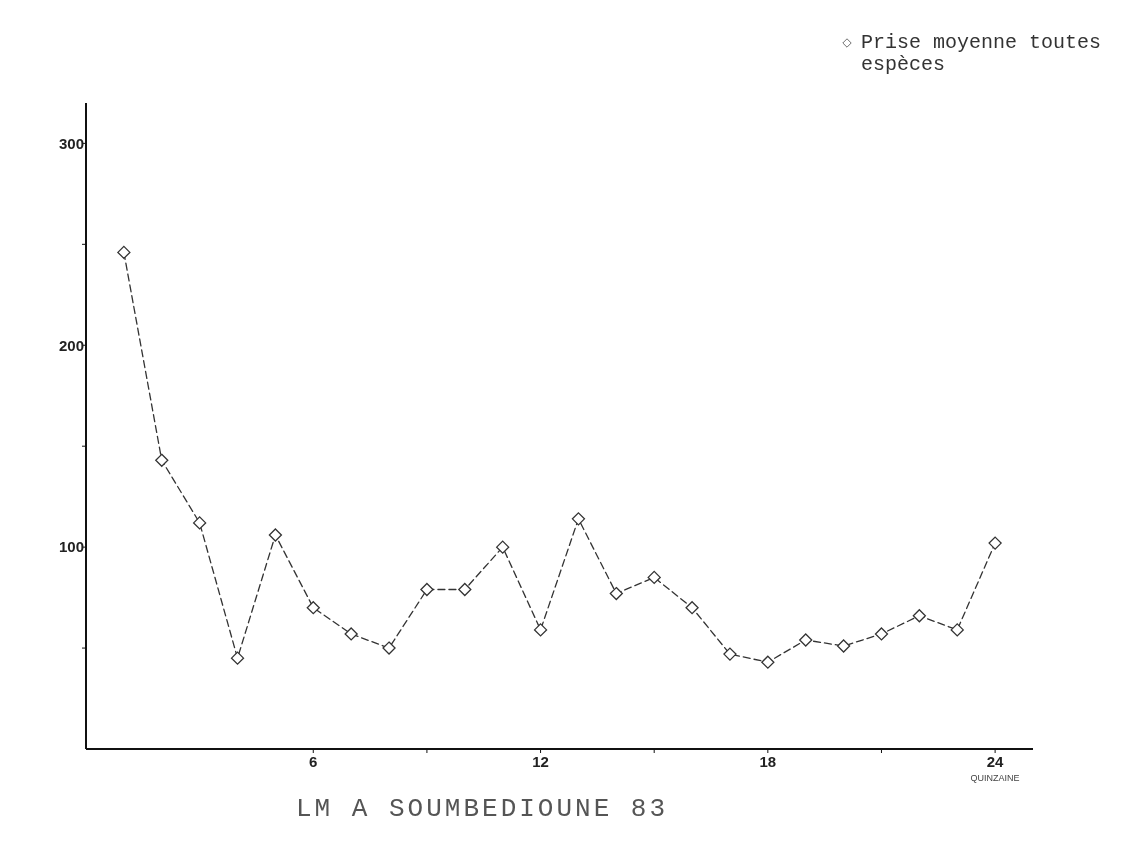 The width and height of the screenshot is (1129, 865). What do you see at coordinates (768, 761) in the screenshot?
I see `x-tick-label: 18` at bounding box center [768, 761].